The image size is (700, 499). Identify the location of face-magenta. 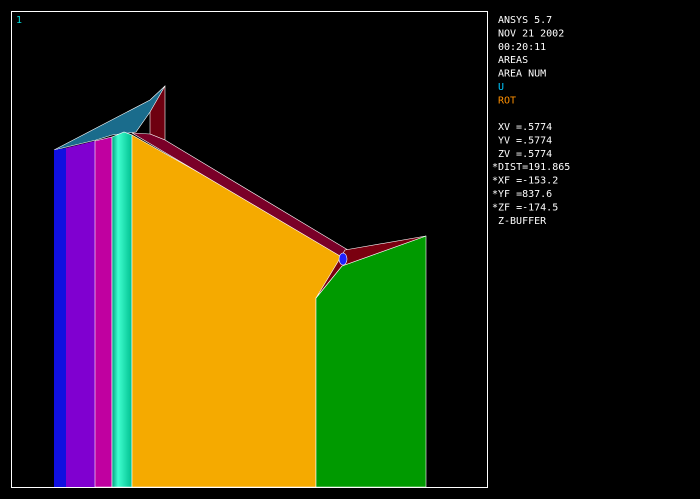
(103, 312).